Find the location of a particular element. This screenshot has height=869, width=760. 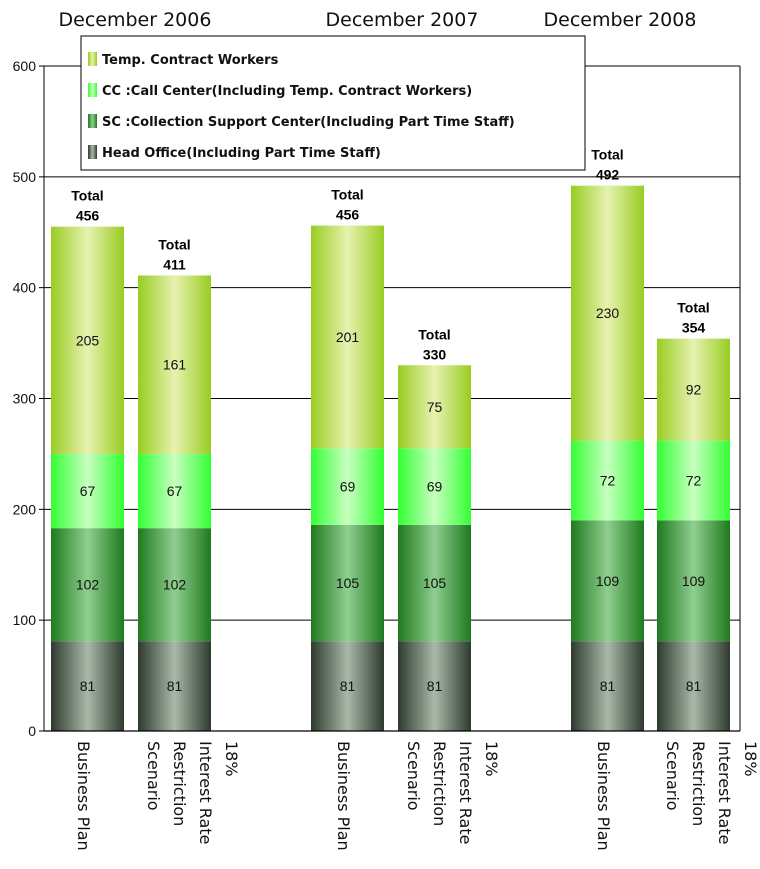

segment-value-label: 161 is located at coordinates (175, 365).